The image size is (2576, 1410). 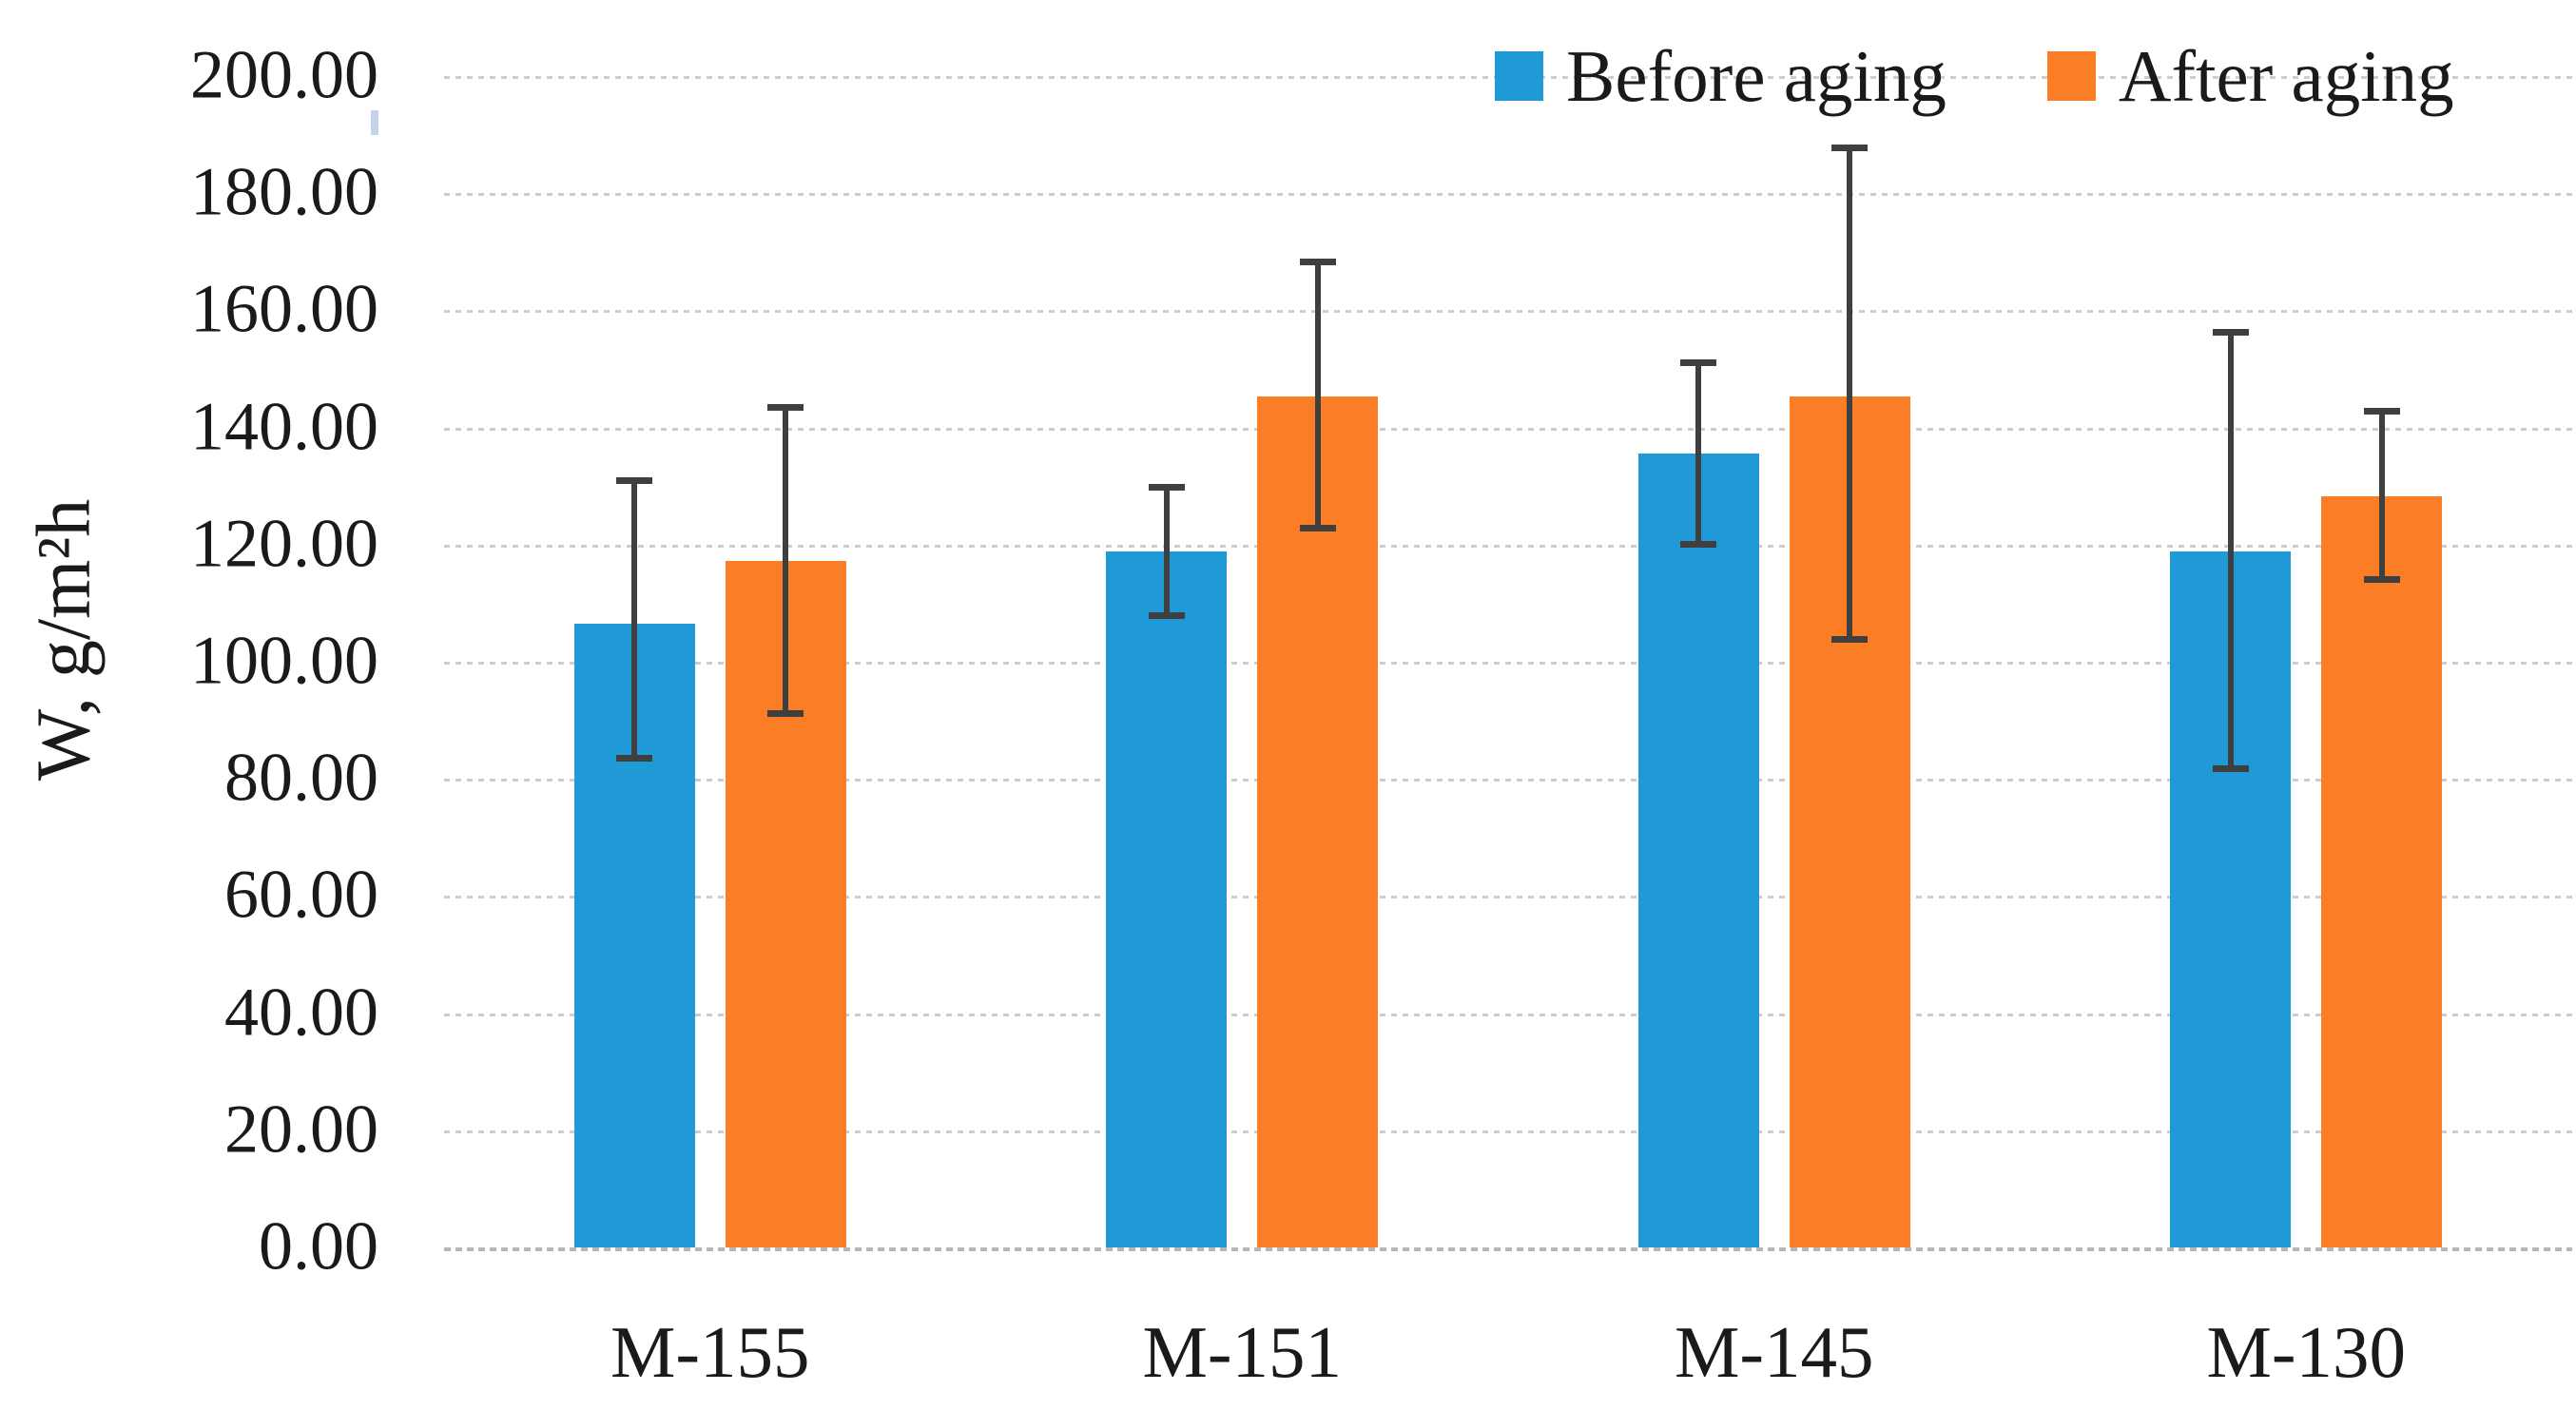 What do you see at coordinates (284, 191) in the screenshot?
I see `y-axis-tick-label: 180.00` at bounding box center [284, 191].